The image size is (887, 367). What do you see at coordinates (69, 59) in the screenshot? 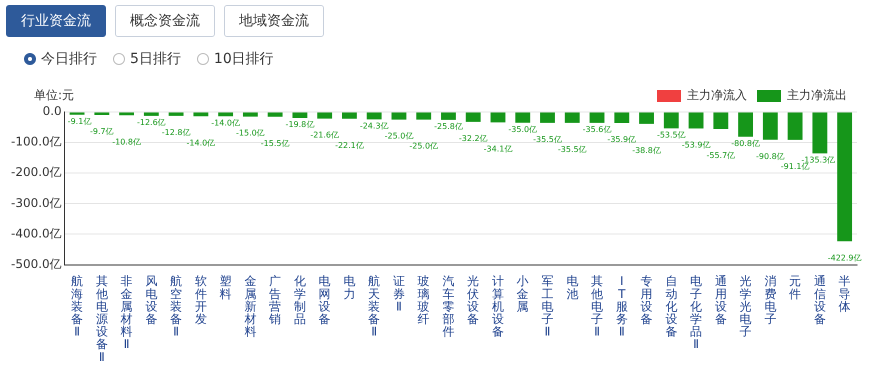
I see `text: 今日排行` at bounding box center [69, 59].